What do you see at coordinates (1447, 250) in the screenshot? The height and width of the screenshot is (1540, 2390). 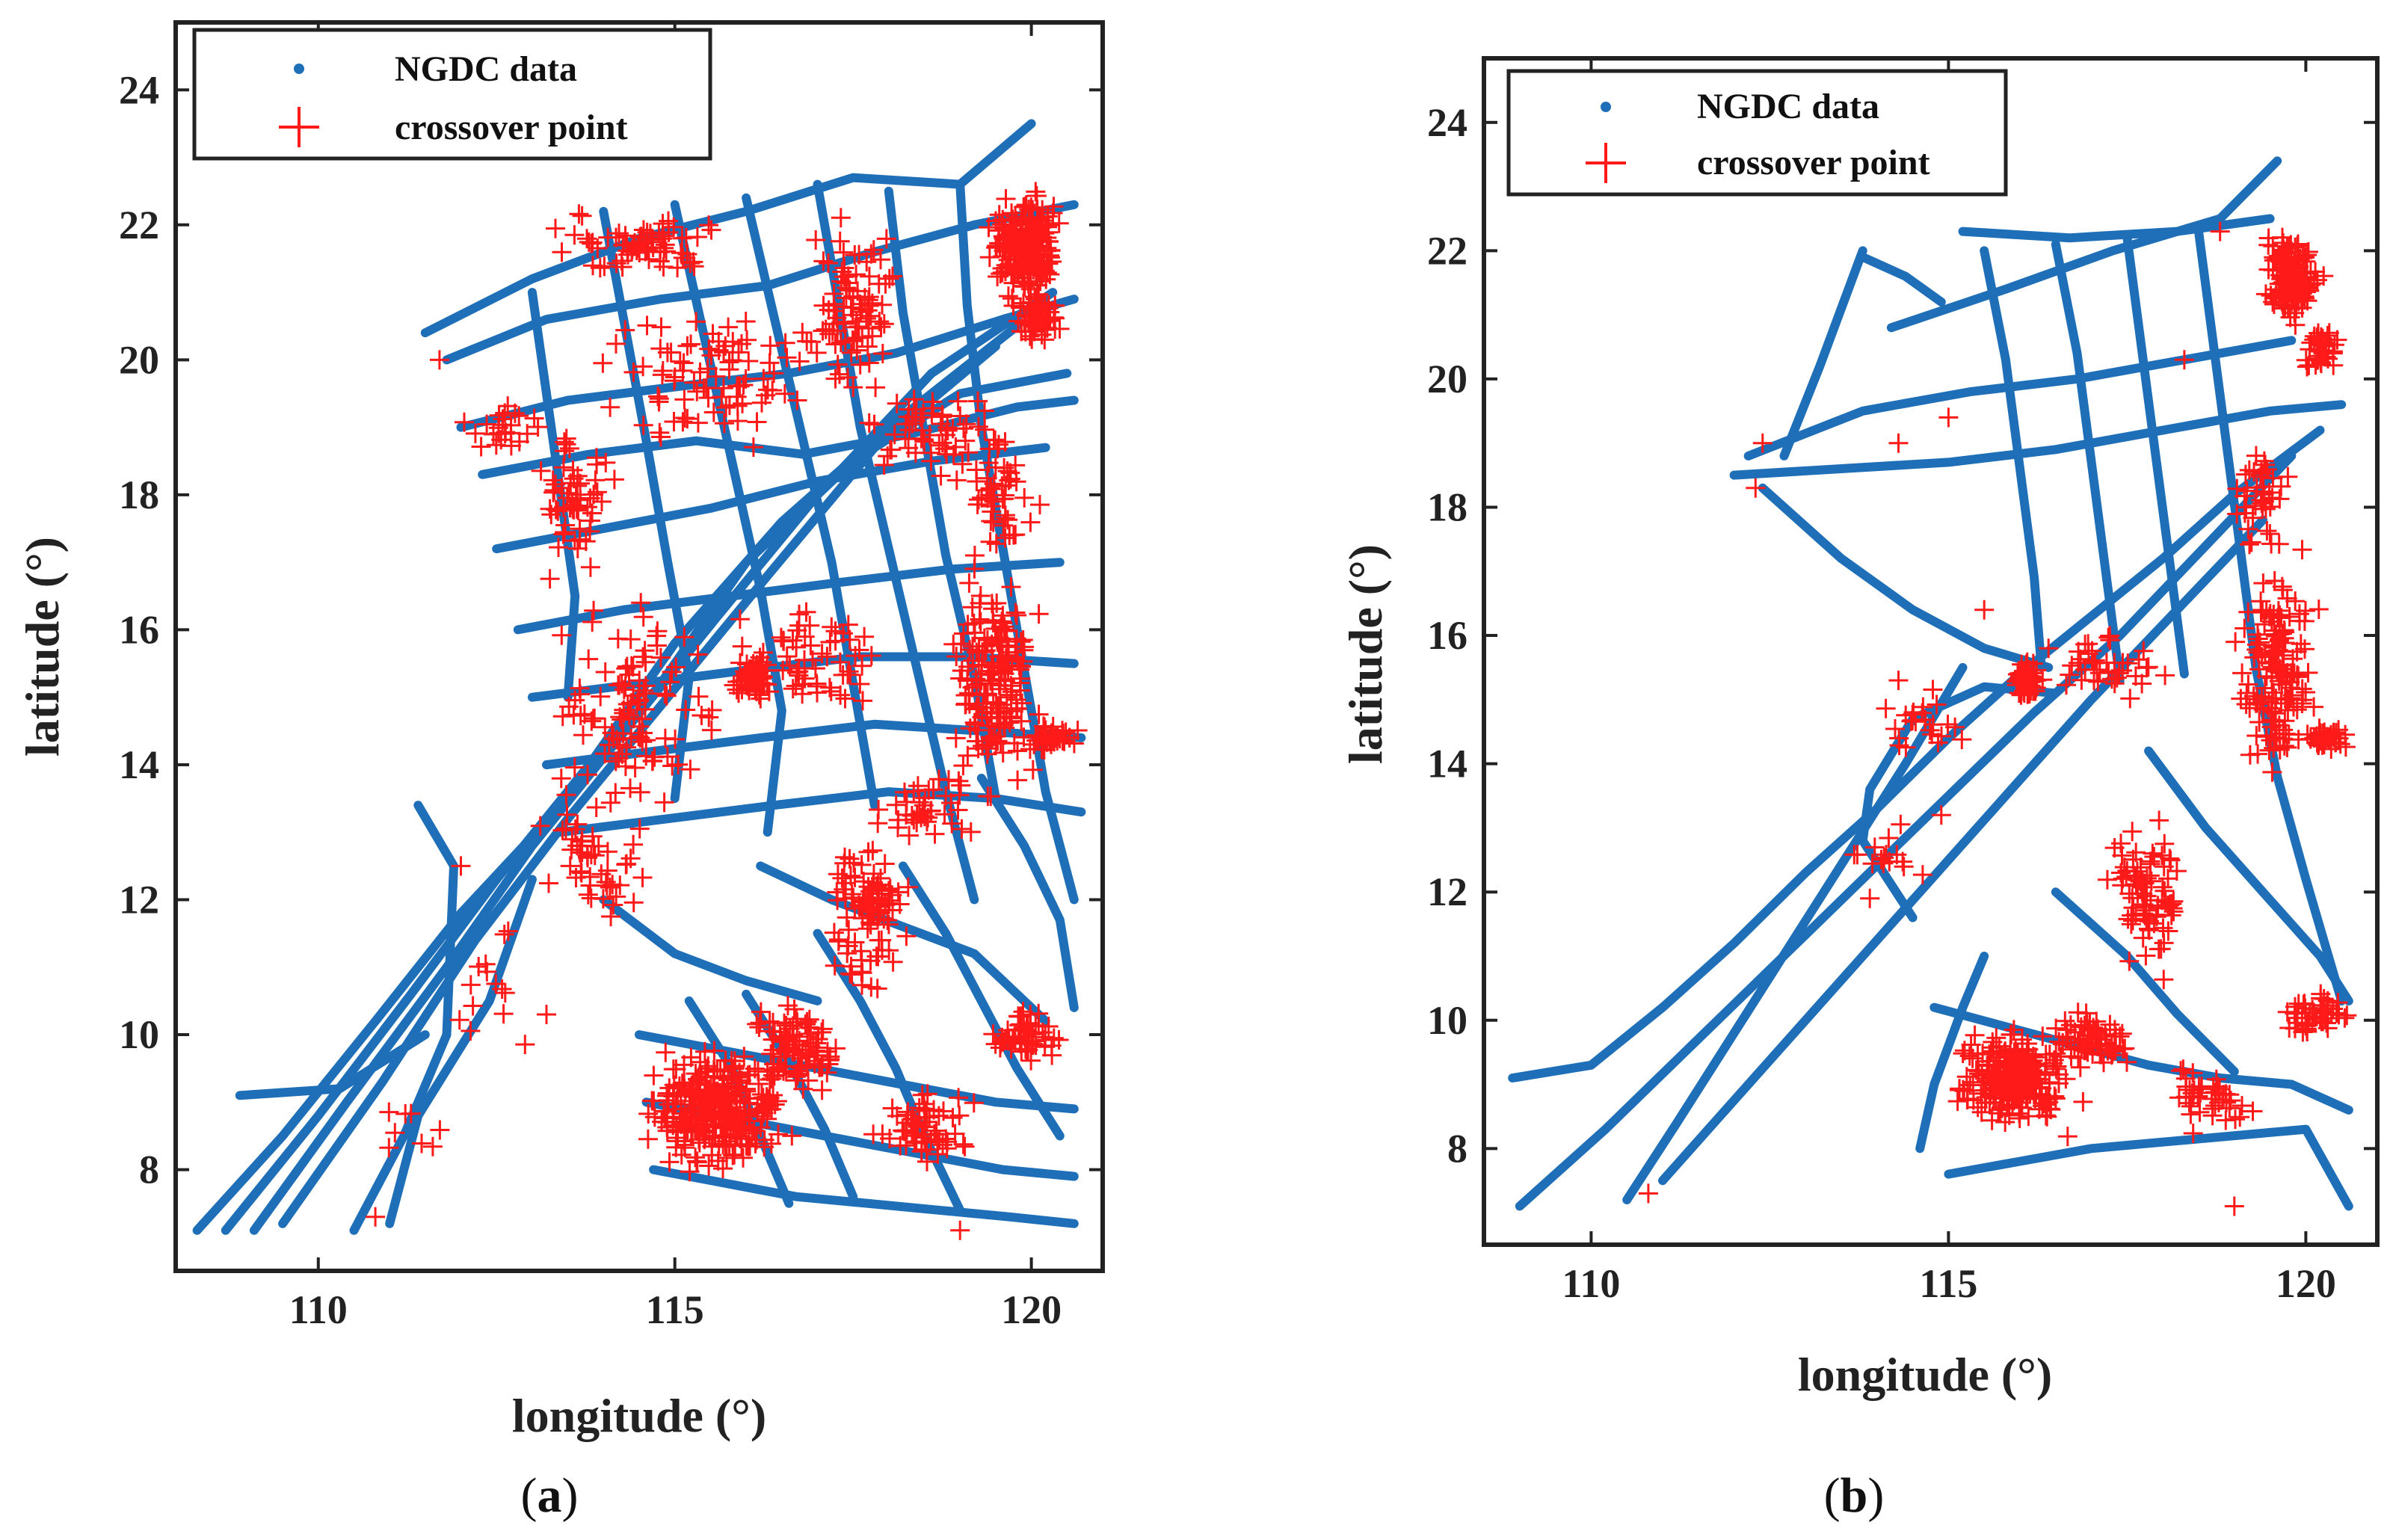 I see `y-tick-label-b-7: 22` at bounding box center [1447, 250].